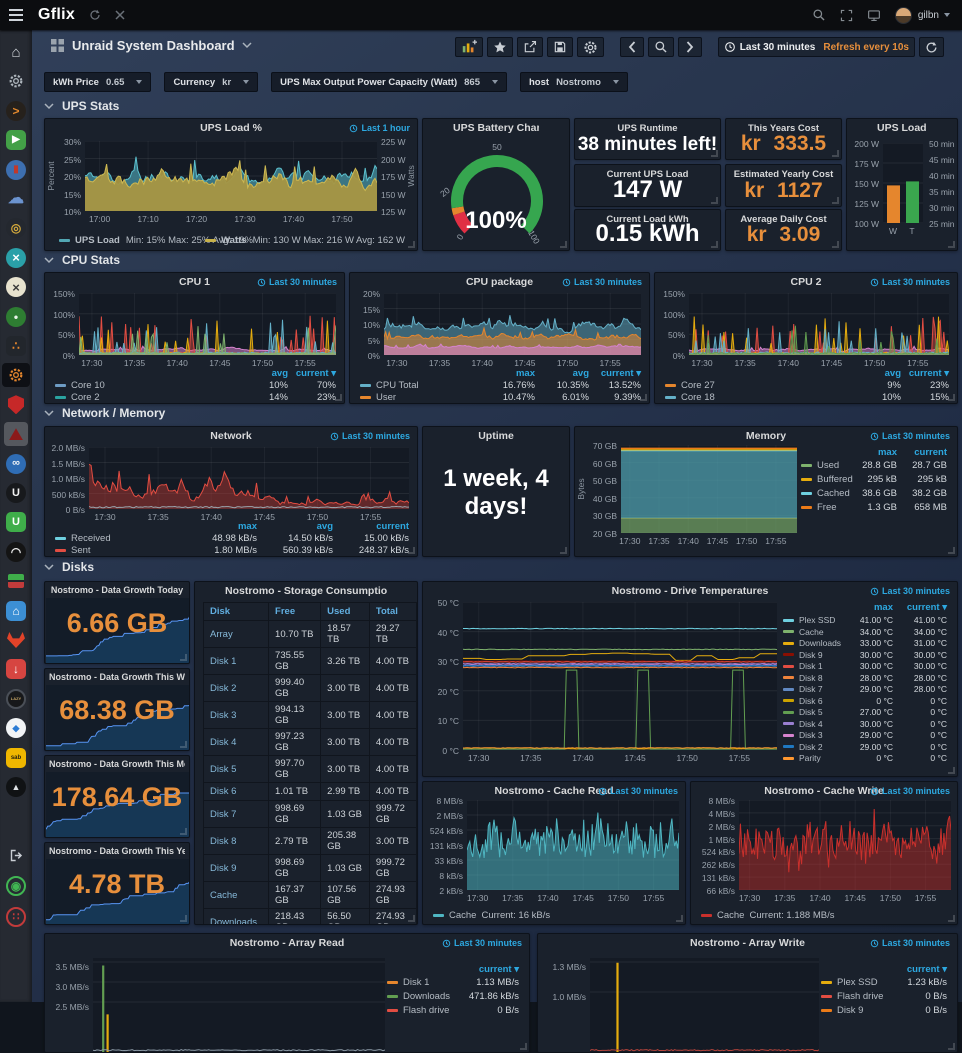 Image resolution: width=962 pixels, height=1053 pixels. Describe the element at coordinates (491, 915) in the screenshot. I see `legend-item: Cache Current: 16 kB/s` at that location.